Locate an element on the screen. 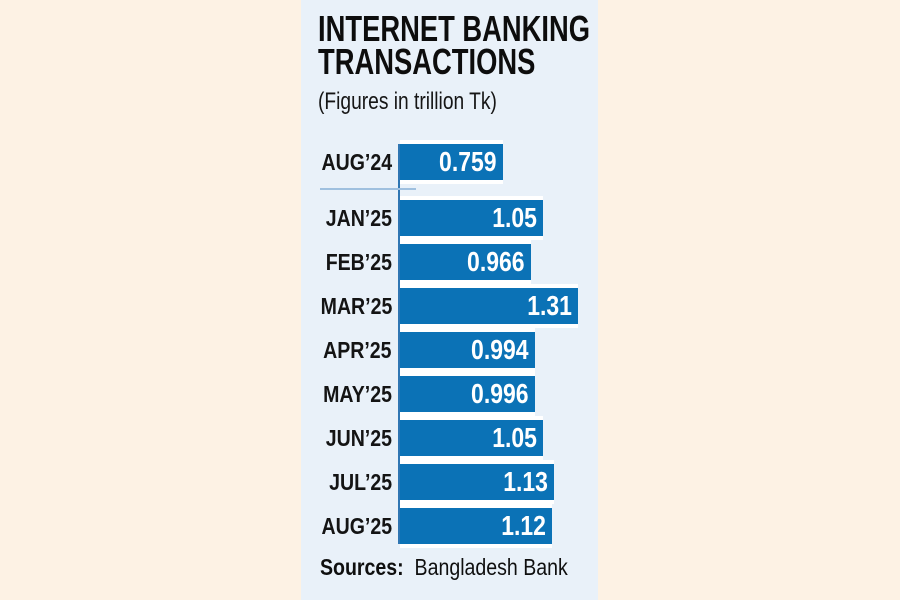 The width and height of the screenshot is (900, 600). category-cell: FEB’25 is located at coordinates (350, 262).